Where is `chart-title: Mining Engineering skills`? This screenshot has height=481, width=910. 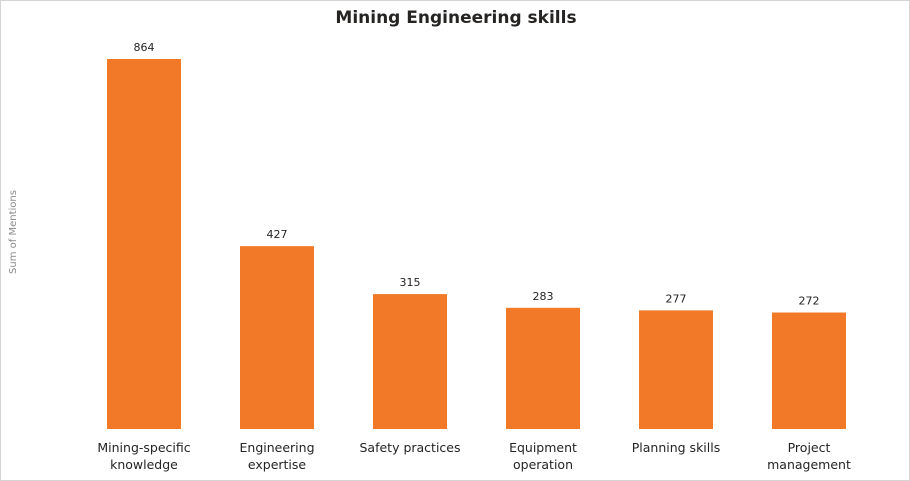
chart-title: Mining Engineering skills is located at coordinates (455, 18).